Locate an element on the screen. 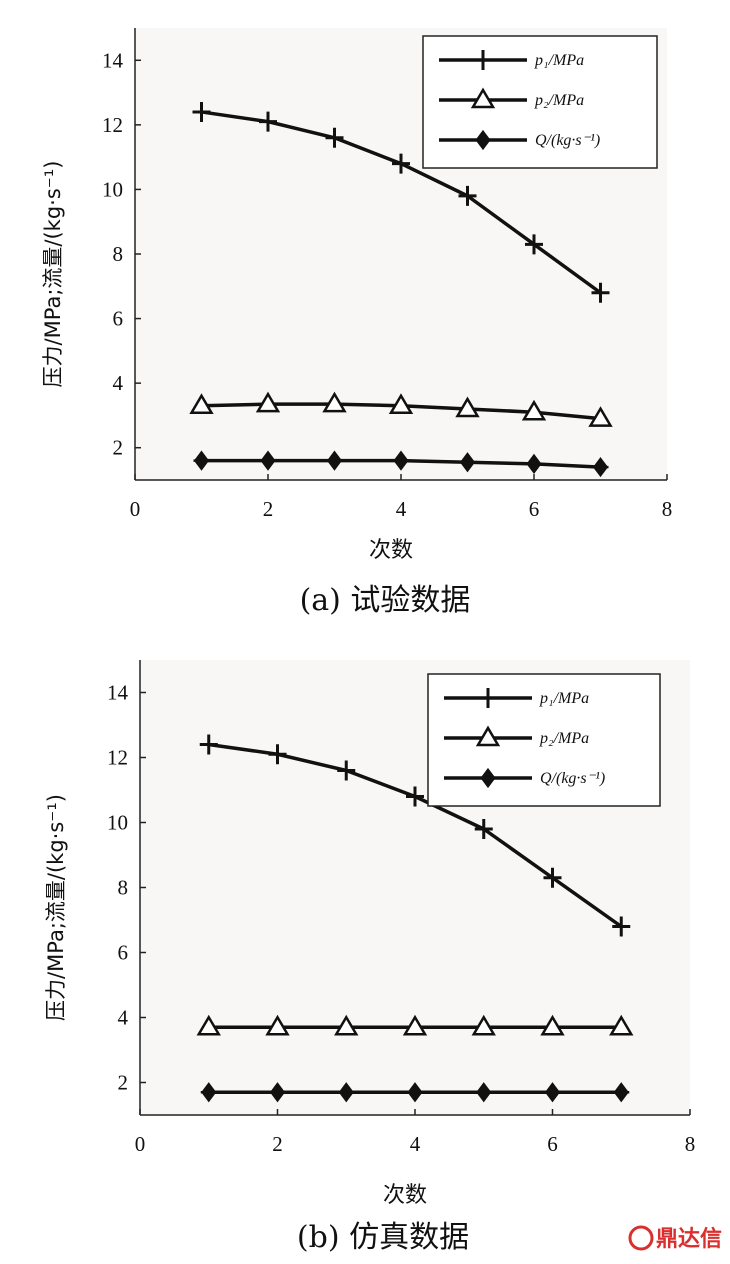 The height and width of the screenshot is (1264, 730). watermark-text: 鼎达信 is located at coordinates (689, 1239).